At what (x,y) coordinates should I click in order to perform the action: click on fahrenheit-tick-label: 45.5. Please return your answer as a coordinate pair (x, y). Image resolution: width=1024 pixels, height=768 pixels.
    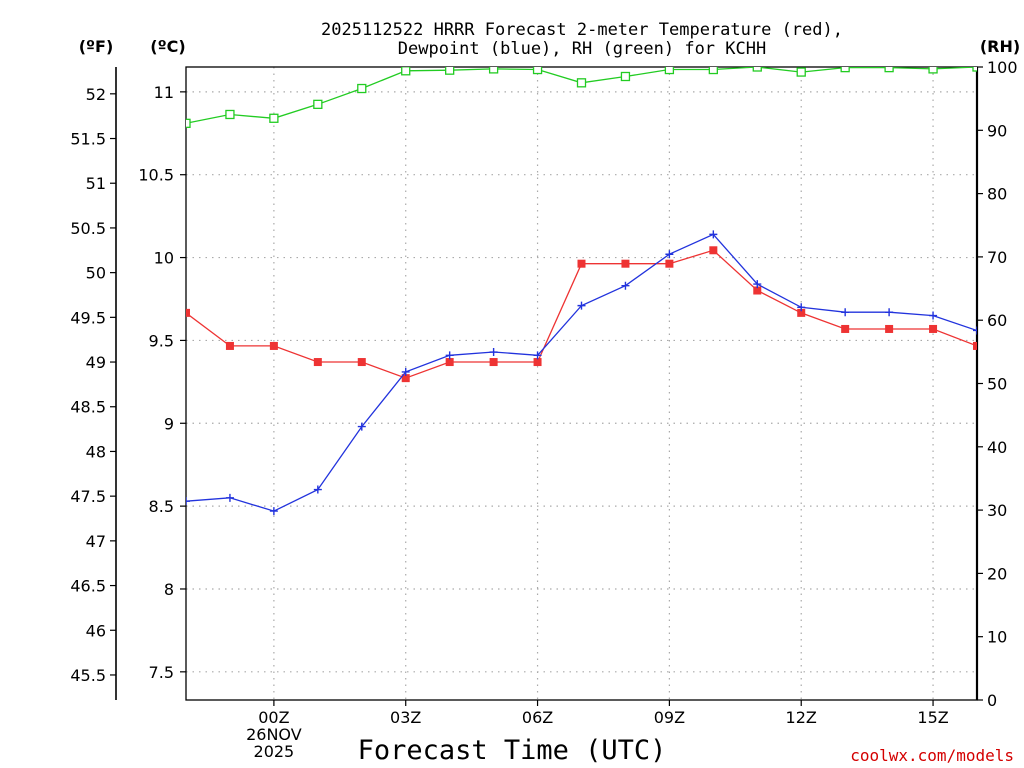
    Looking at the image, I should click on (88, 675).